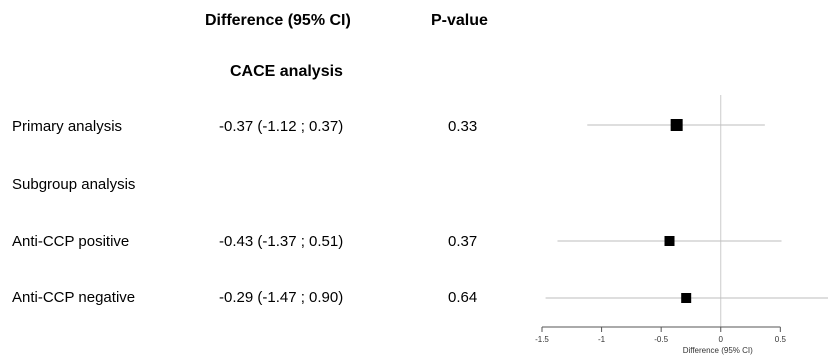  What do you see at coordinates (721, 339) in the screenshot?
I see `x-tick-label: 0` at bounding box center [721, 339].